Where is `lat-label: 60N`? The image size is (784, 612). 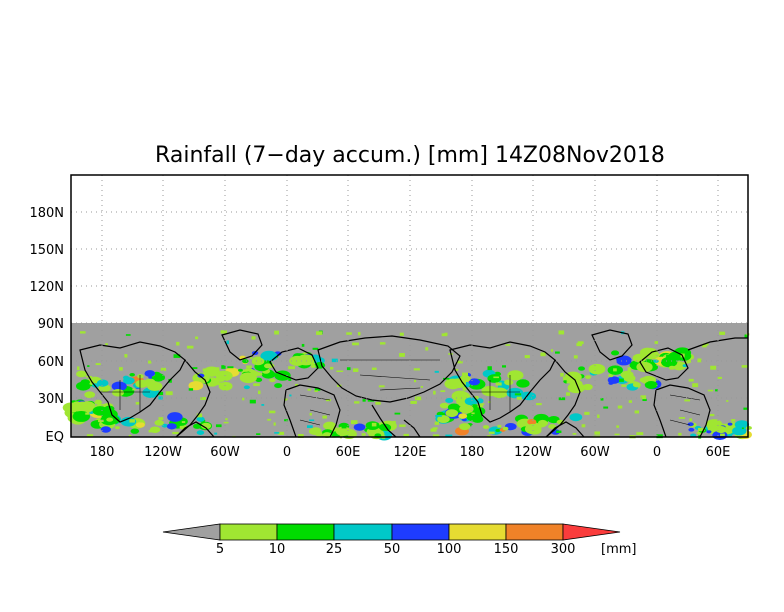
lat-label: 60N is located at coordinates (51, 362).